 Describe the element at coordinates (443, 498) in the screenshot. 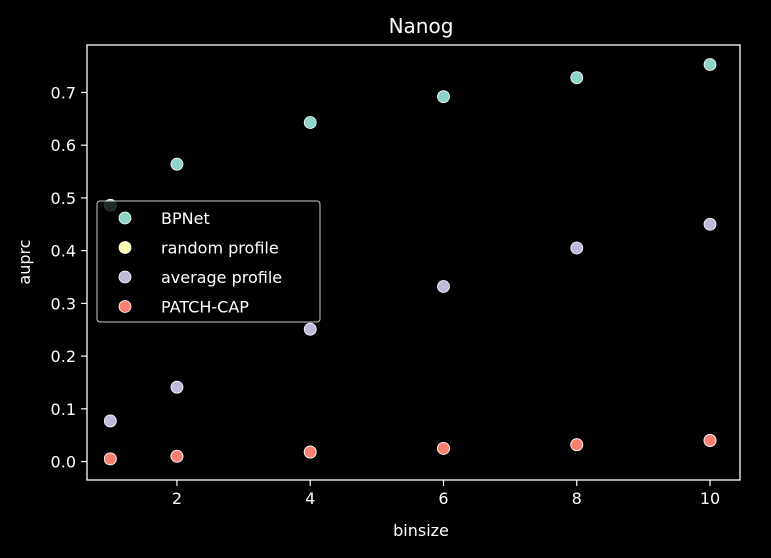

I see `x-tick-label: 6` at that location.